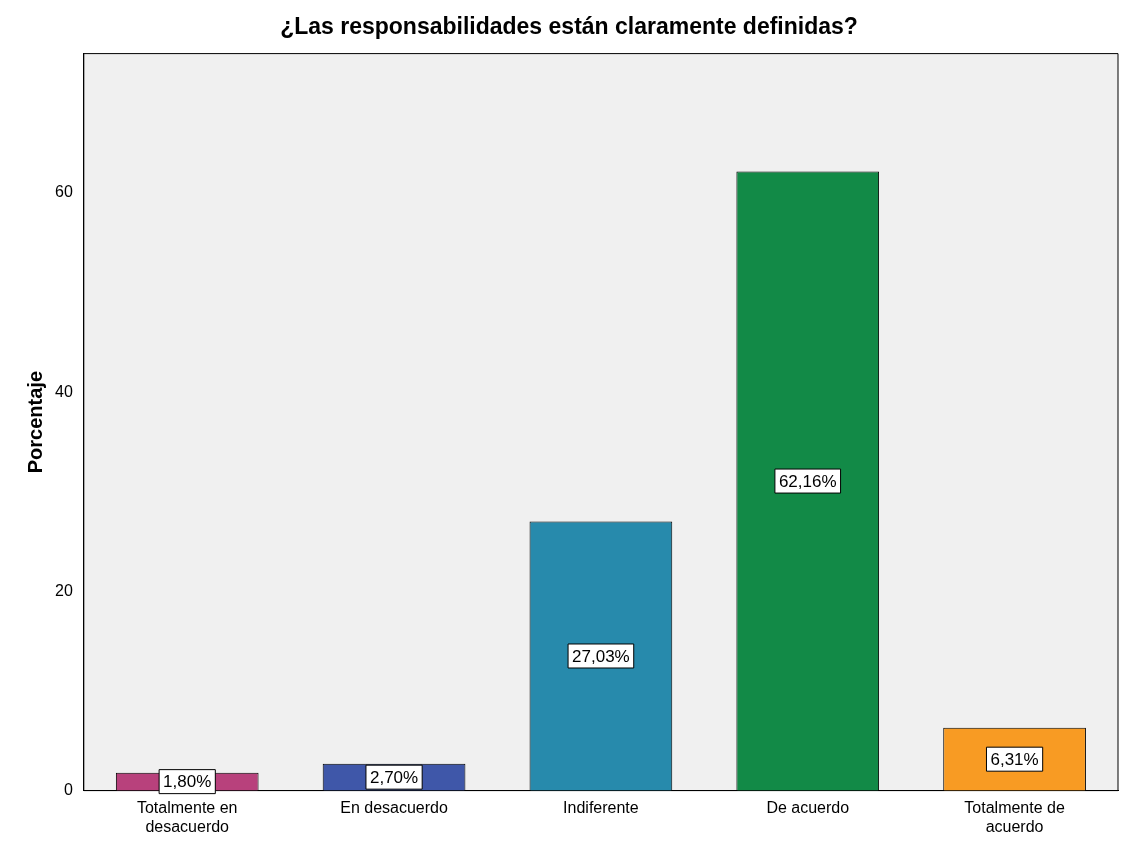 The image size is (1132, 849). What do you see at coordinates (807, 481) in the screenshot?
I see `data-label: 62,16%` at bounding box center [807, 481].